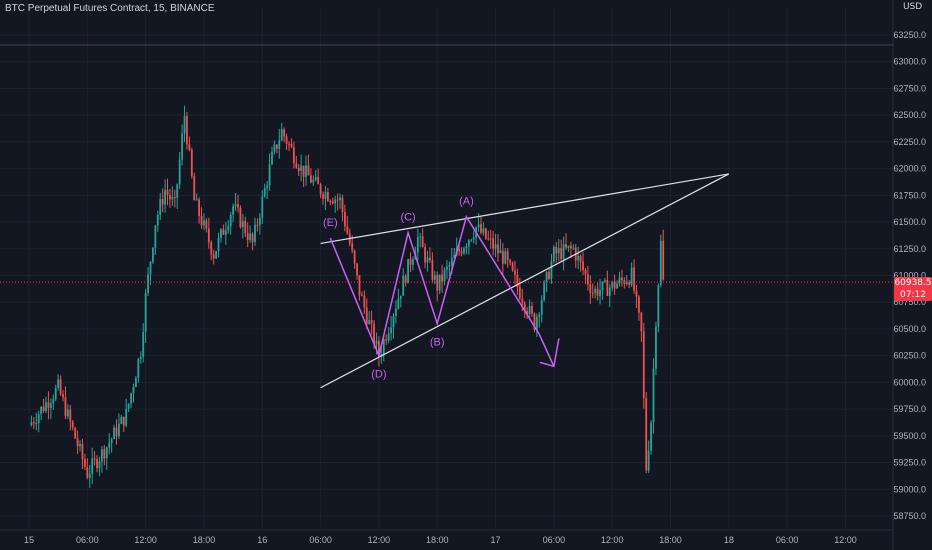 This screenshot has height=550, width=932. I want to click on y-tick-label: 63000.0, so click(909, 62).